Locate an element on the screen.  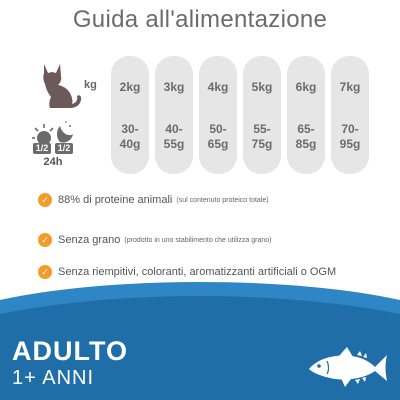
feeding-column: 3kg 40- 55g is located at coordinates (174, 115).